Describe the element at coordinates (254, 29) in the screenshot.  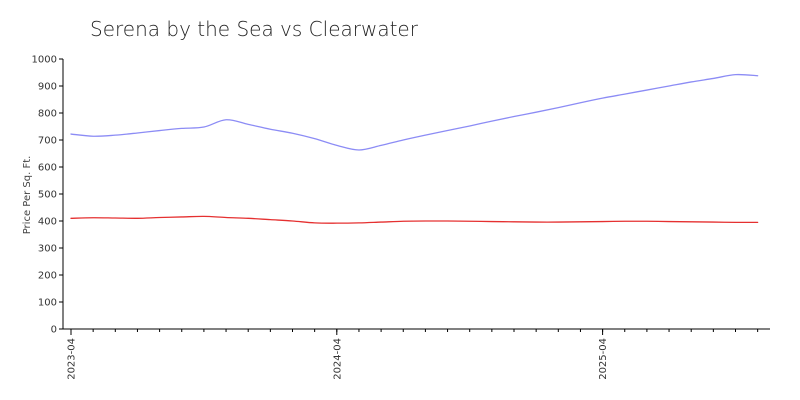
I see `chart-title: Serena by the Sea vs Clearwater` at that location.